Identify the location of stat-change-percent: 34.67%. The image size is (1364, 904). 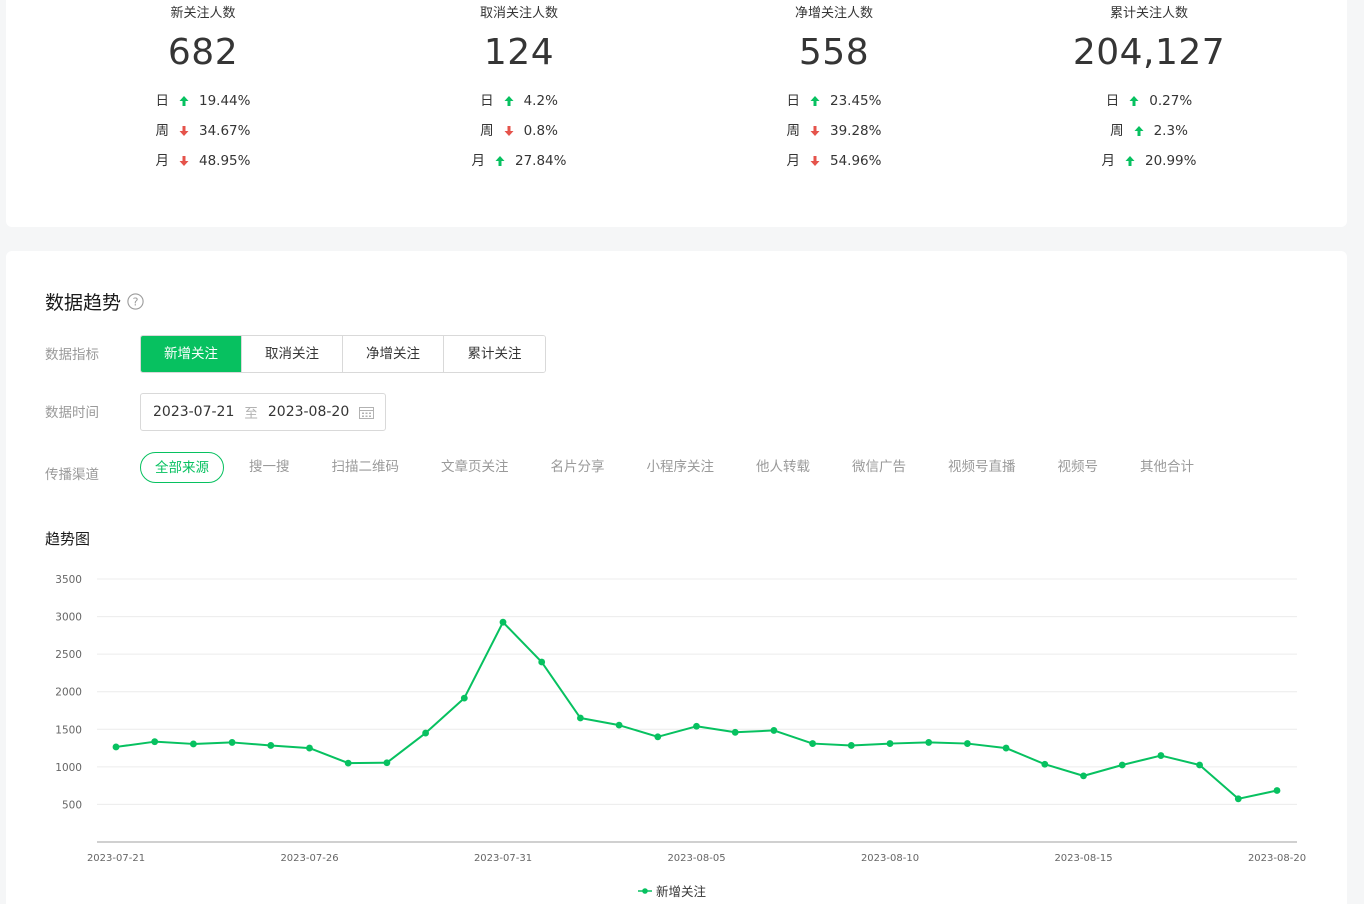
(225, 131).